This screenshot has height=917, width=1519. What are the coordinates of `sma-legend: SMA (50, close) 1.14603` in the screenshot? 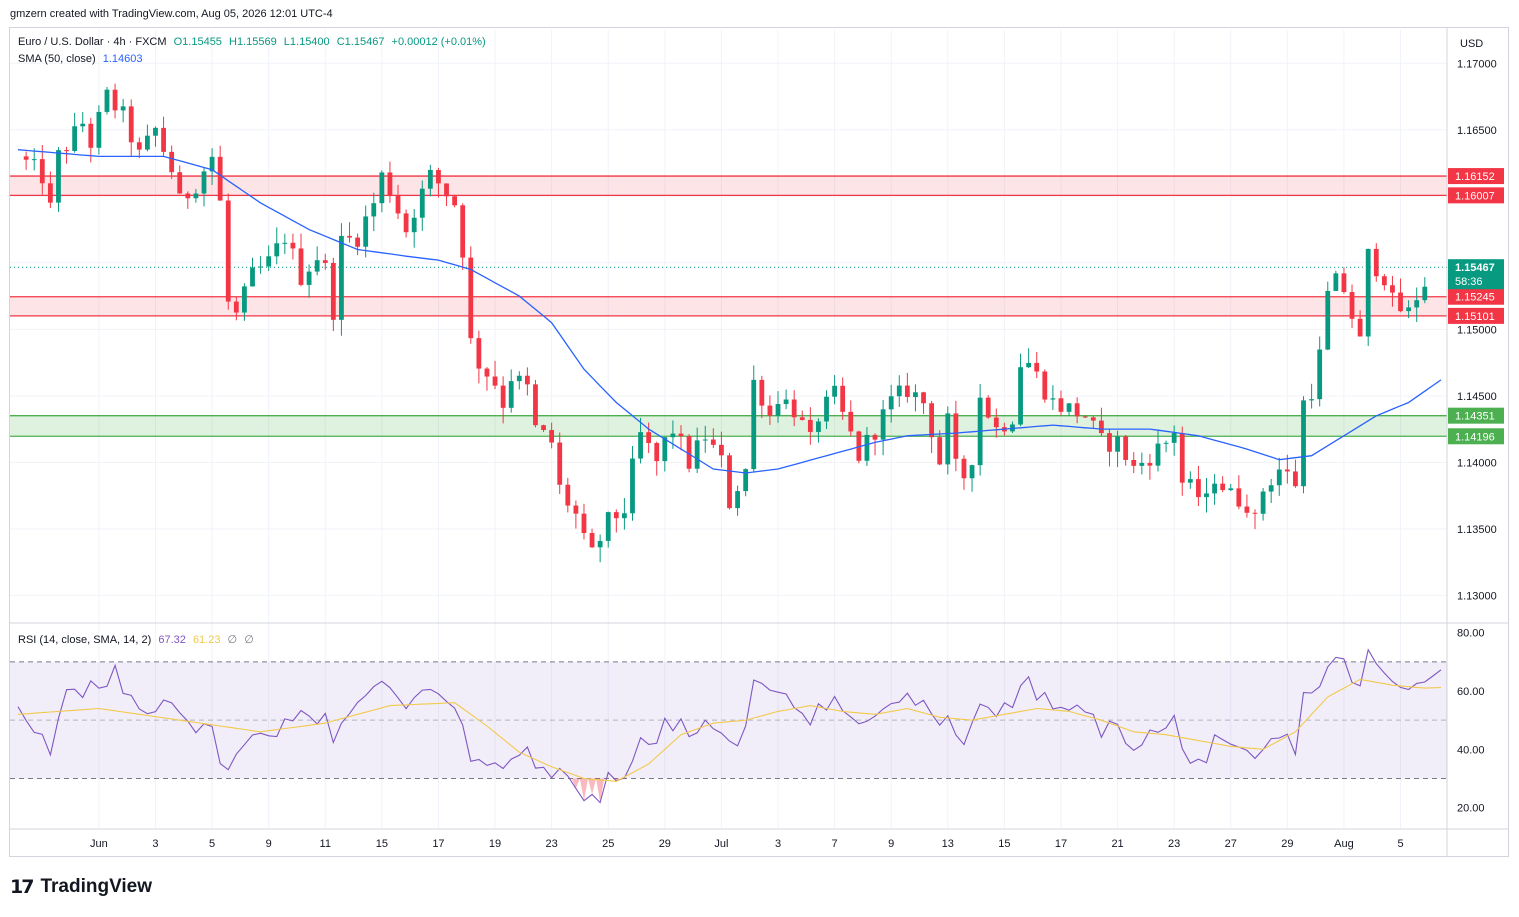 It's located at (82, 59).